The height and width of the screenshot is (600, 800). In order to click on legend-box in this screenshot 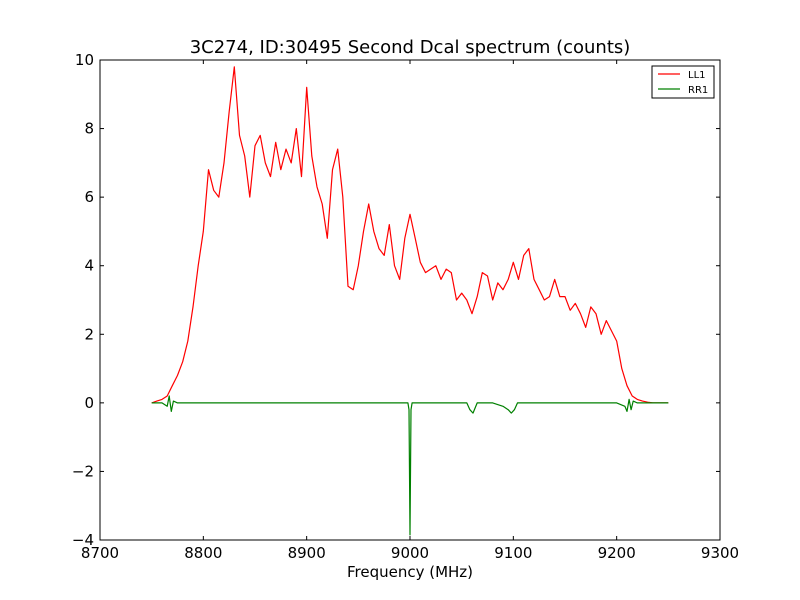, I will do `click(683, 82)`.